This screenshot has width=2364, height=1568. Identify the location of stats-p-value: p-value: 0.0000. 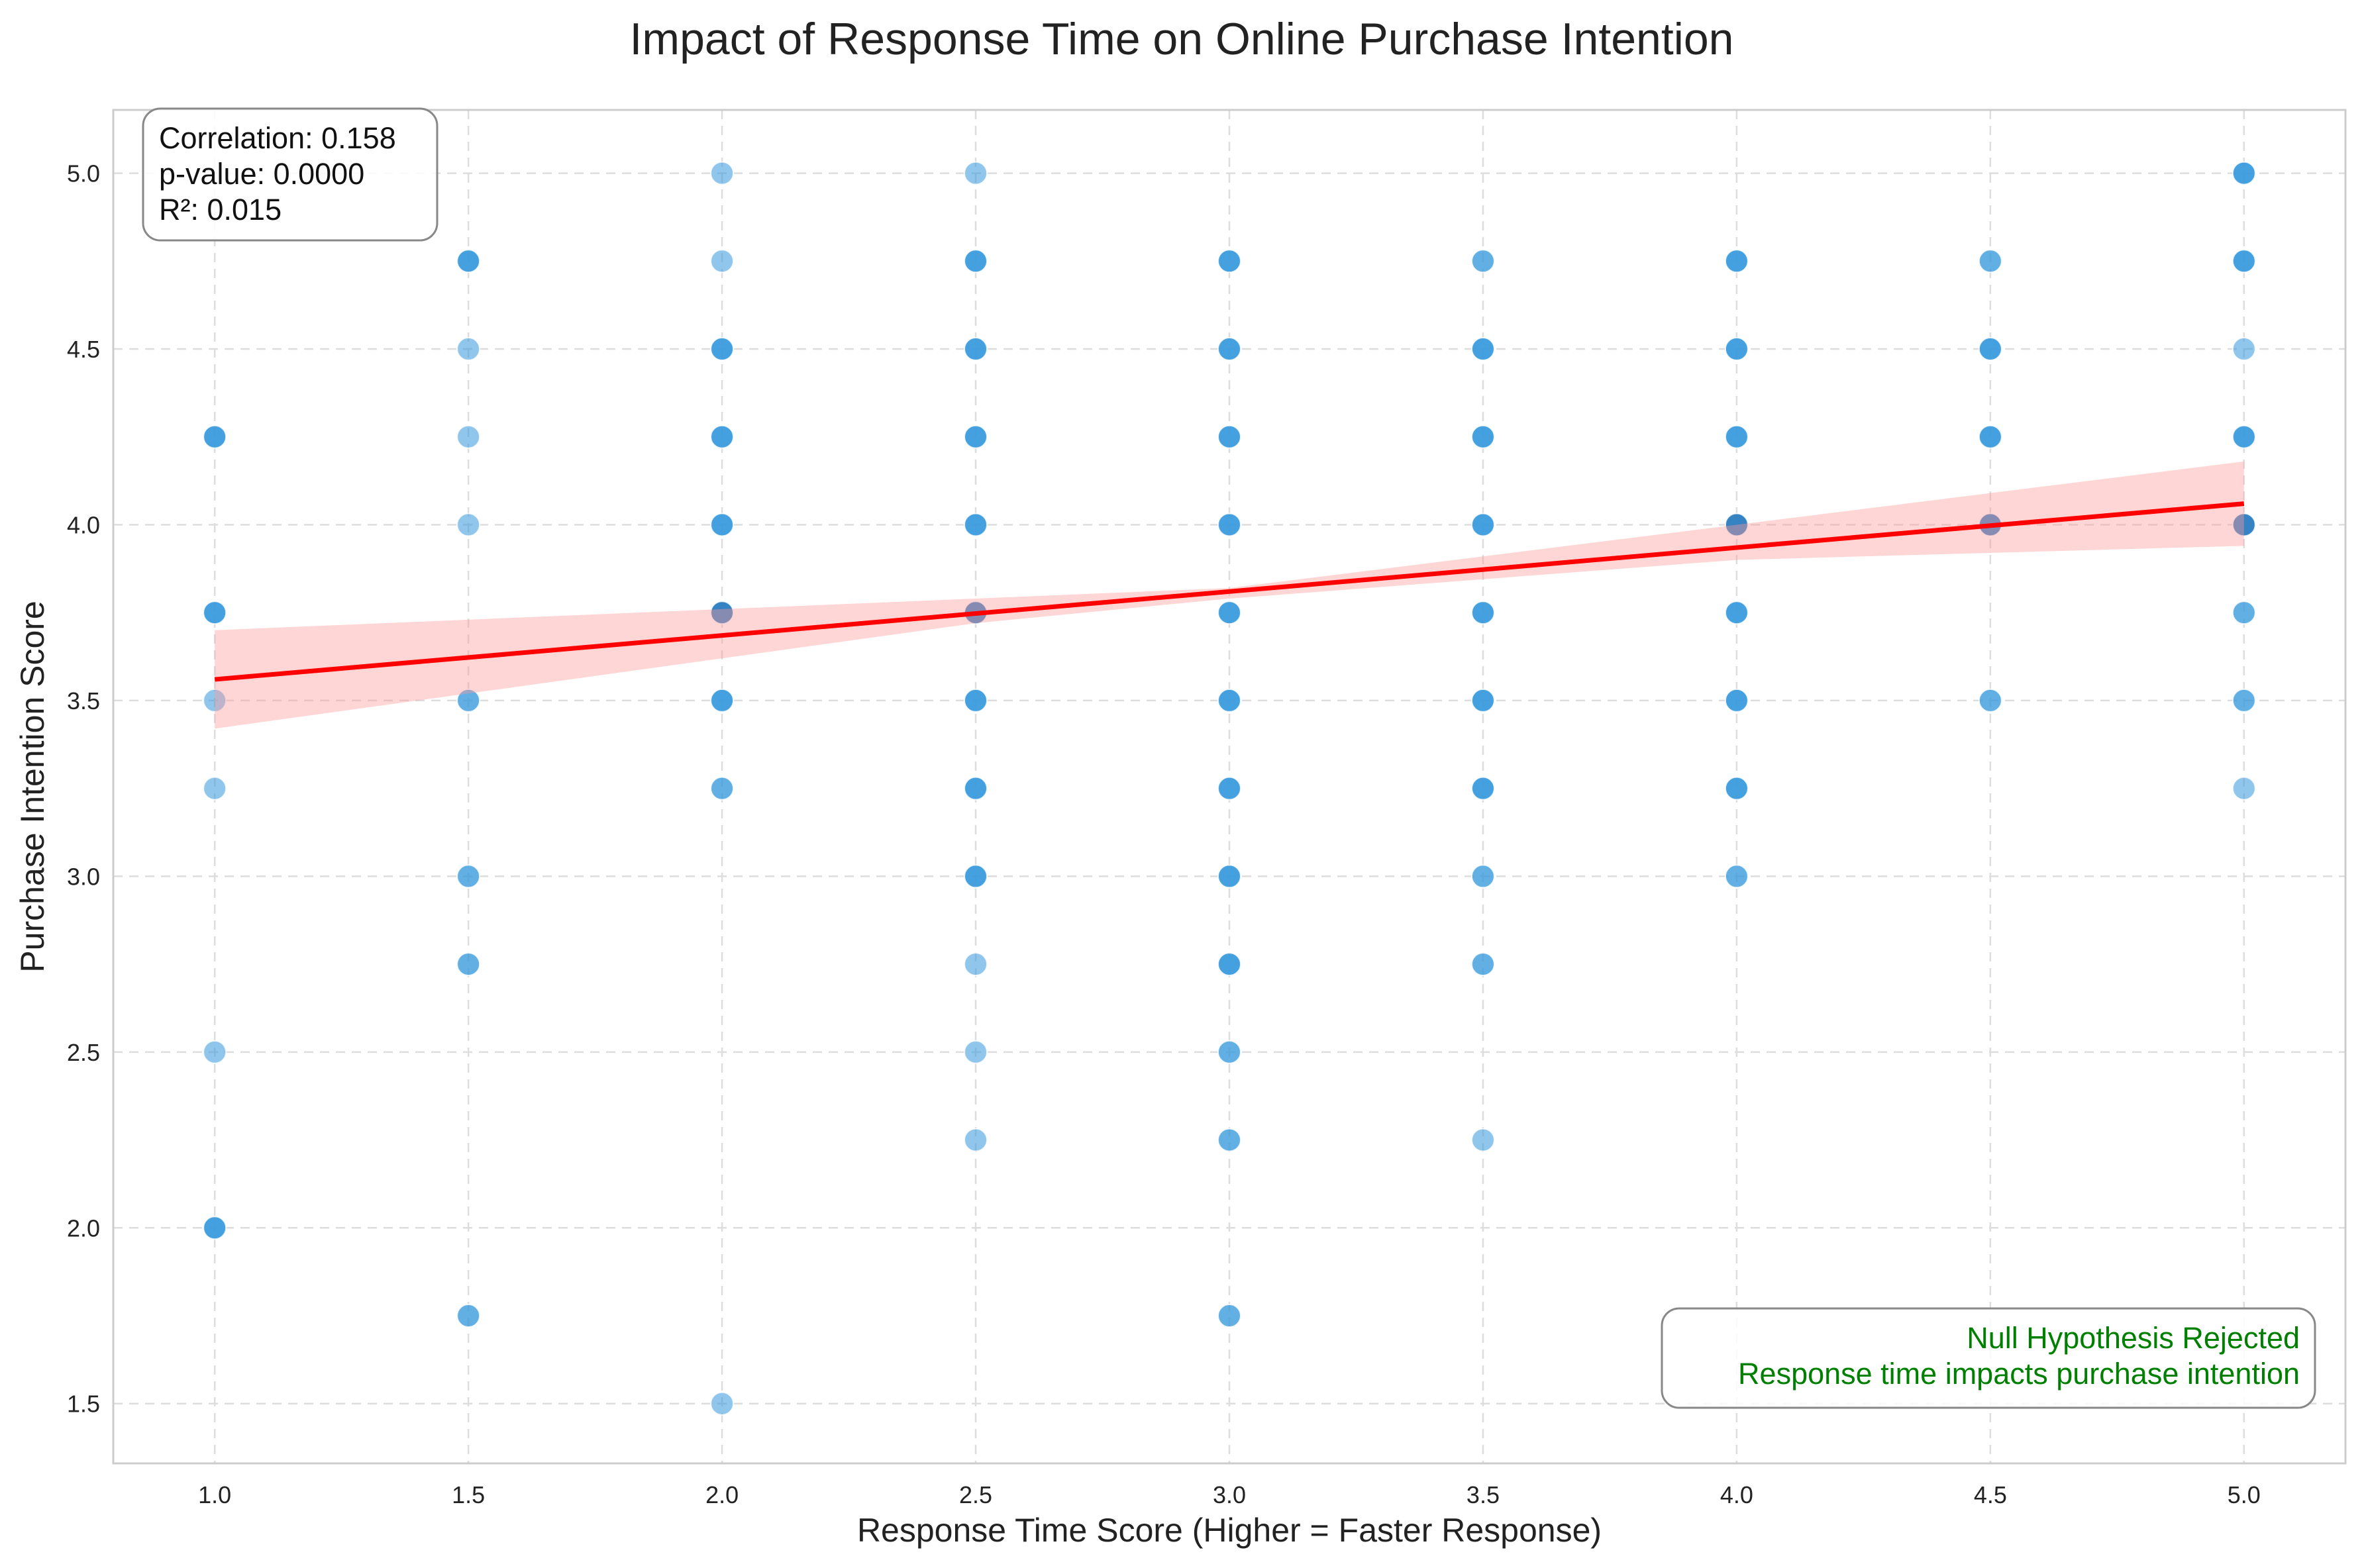
(262, 174).